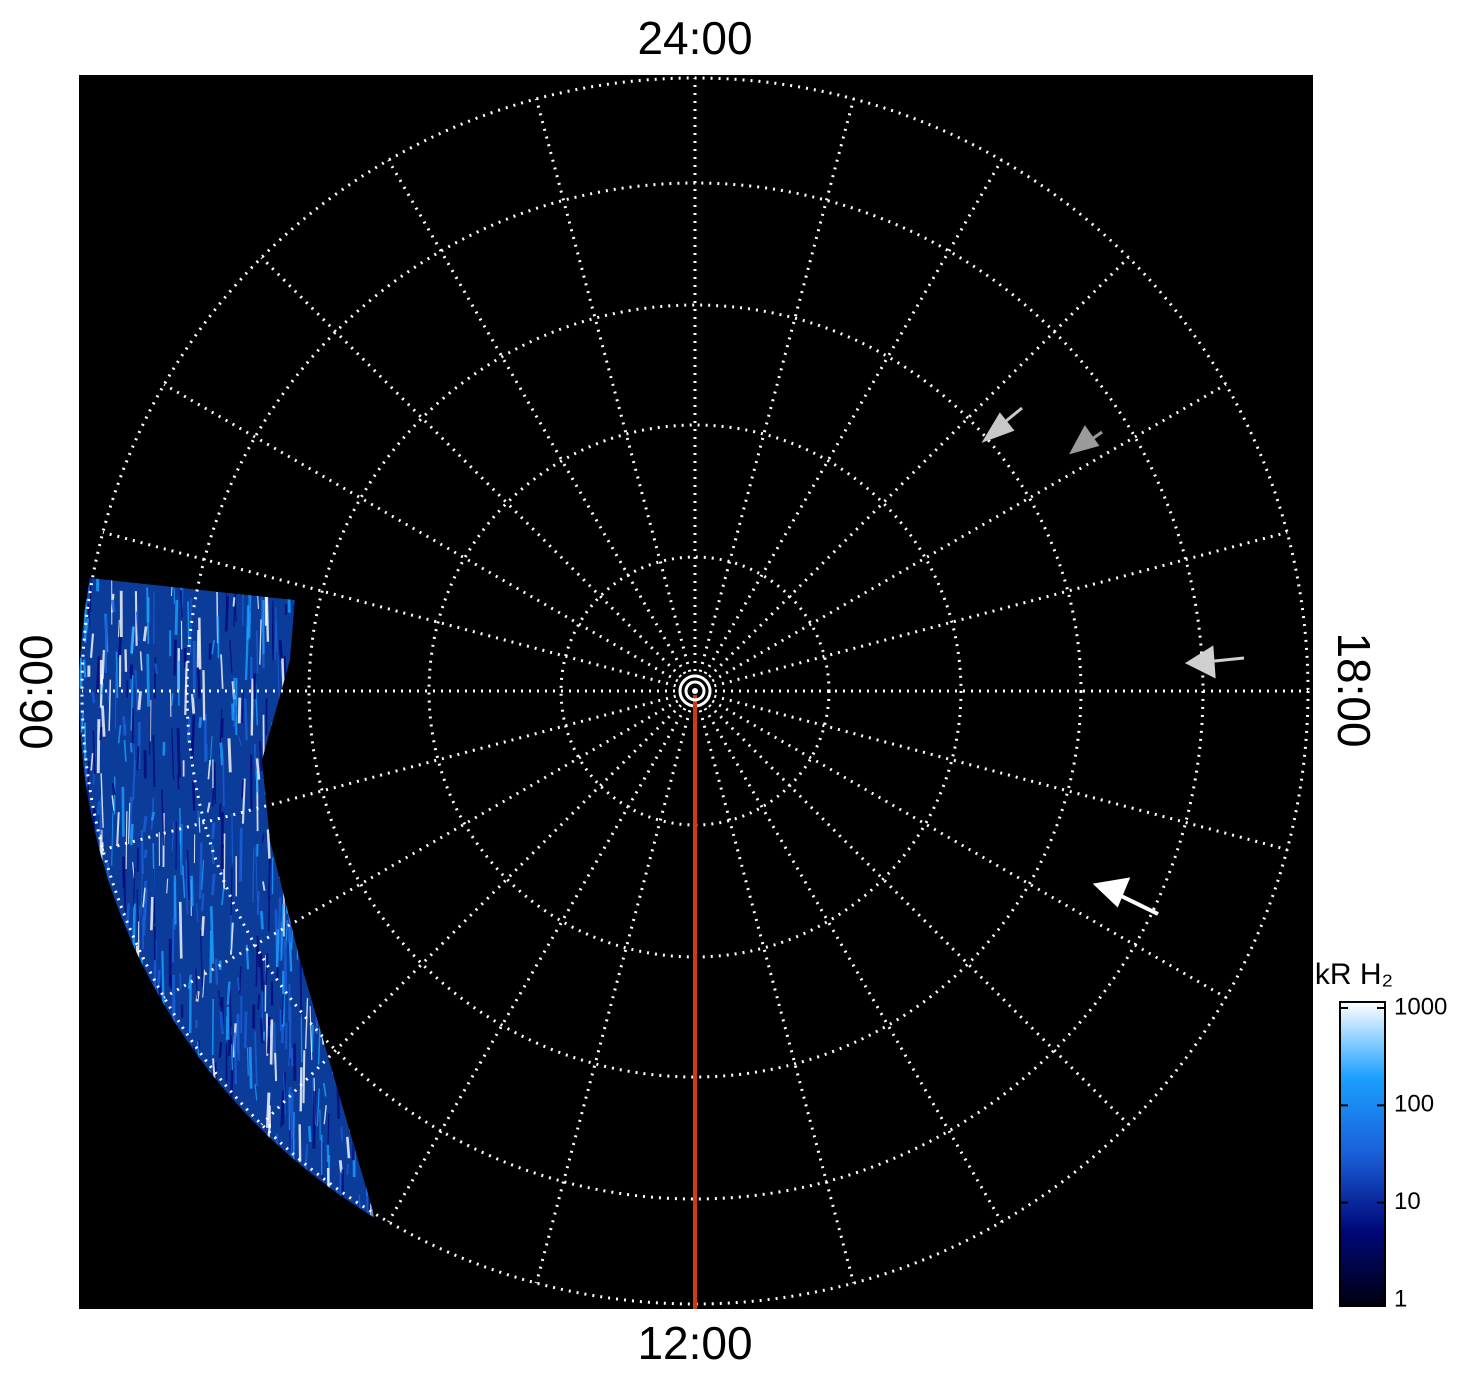  I want to click on pole-dot, so click(695, 691).